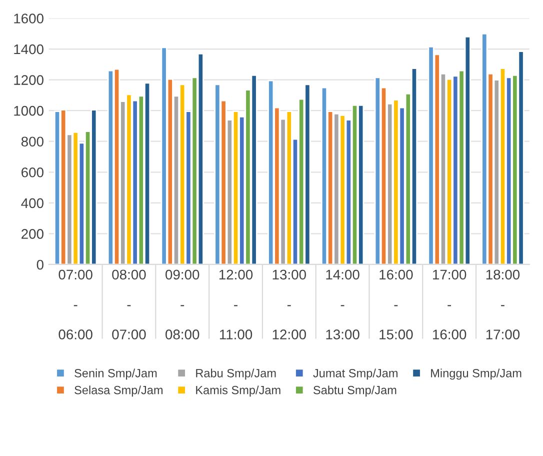 This screenshot has height=456, width=543. I want to click on legend-label: Jumat Smp/Jam, so click(355, 374).